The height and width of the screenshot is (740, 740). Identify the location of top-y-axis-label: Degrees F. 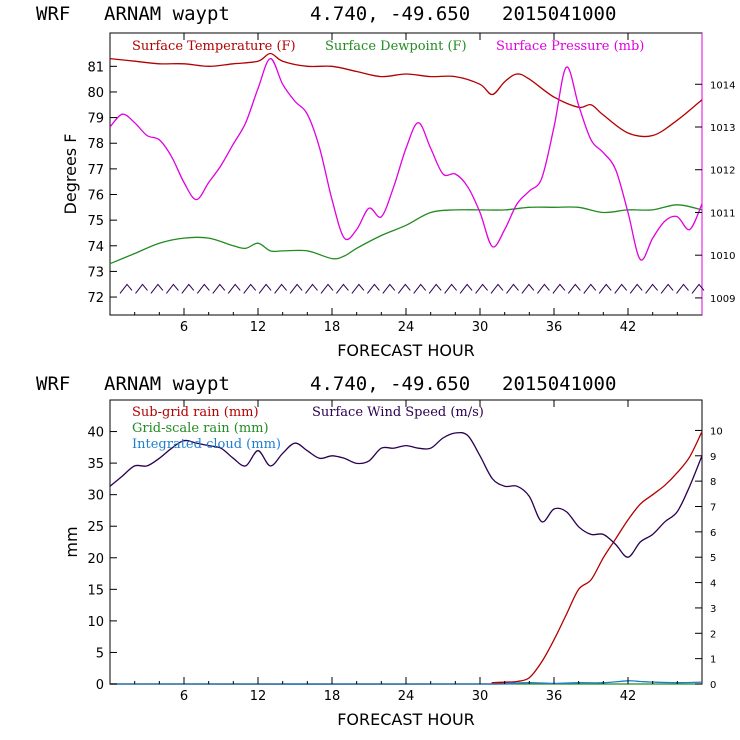
(70, 174).